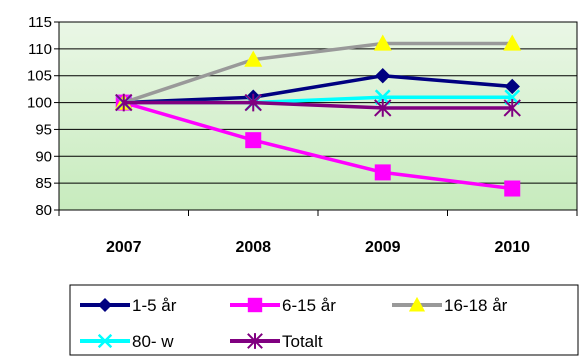 Image resolution: width=585 pixels, height=361 pixels. I want to click on legend-item: 6-15 år, so click(283, 305).